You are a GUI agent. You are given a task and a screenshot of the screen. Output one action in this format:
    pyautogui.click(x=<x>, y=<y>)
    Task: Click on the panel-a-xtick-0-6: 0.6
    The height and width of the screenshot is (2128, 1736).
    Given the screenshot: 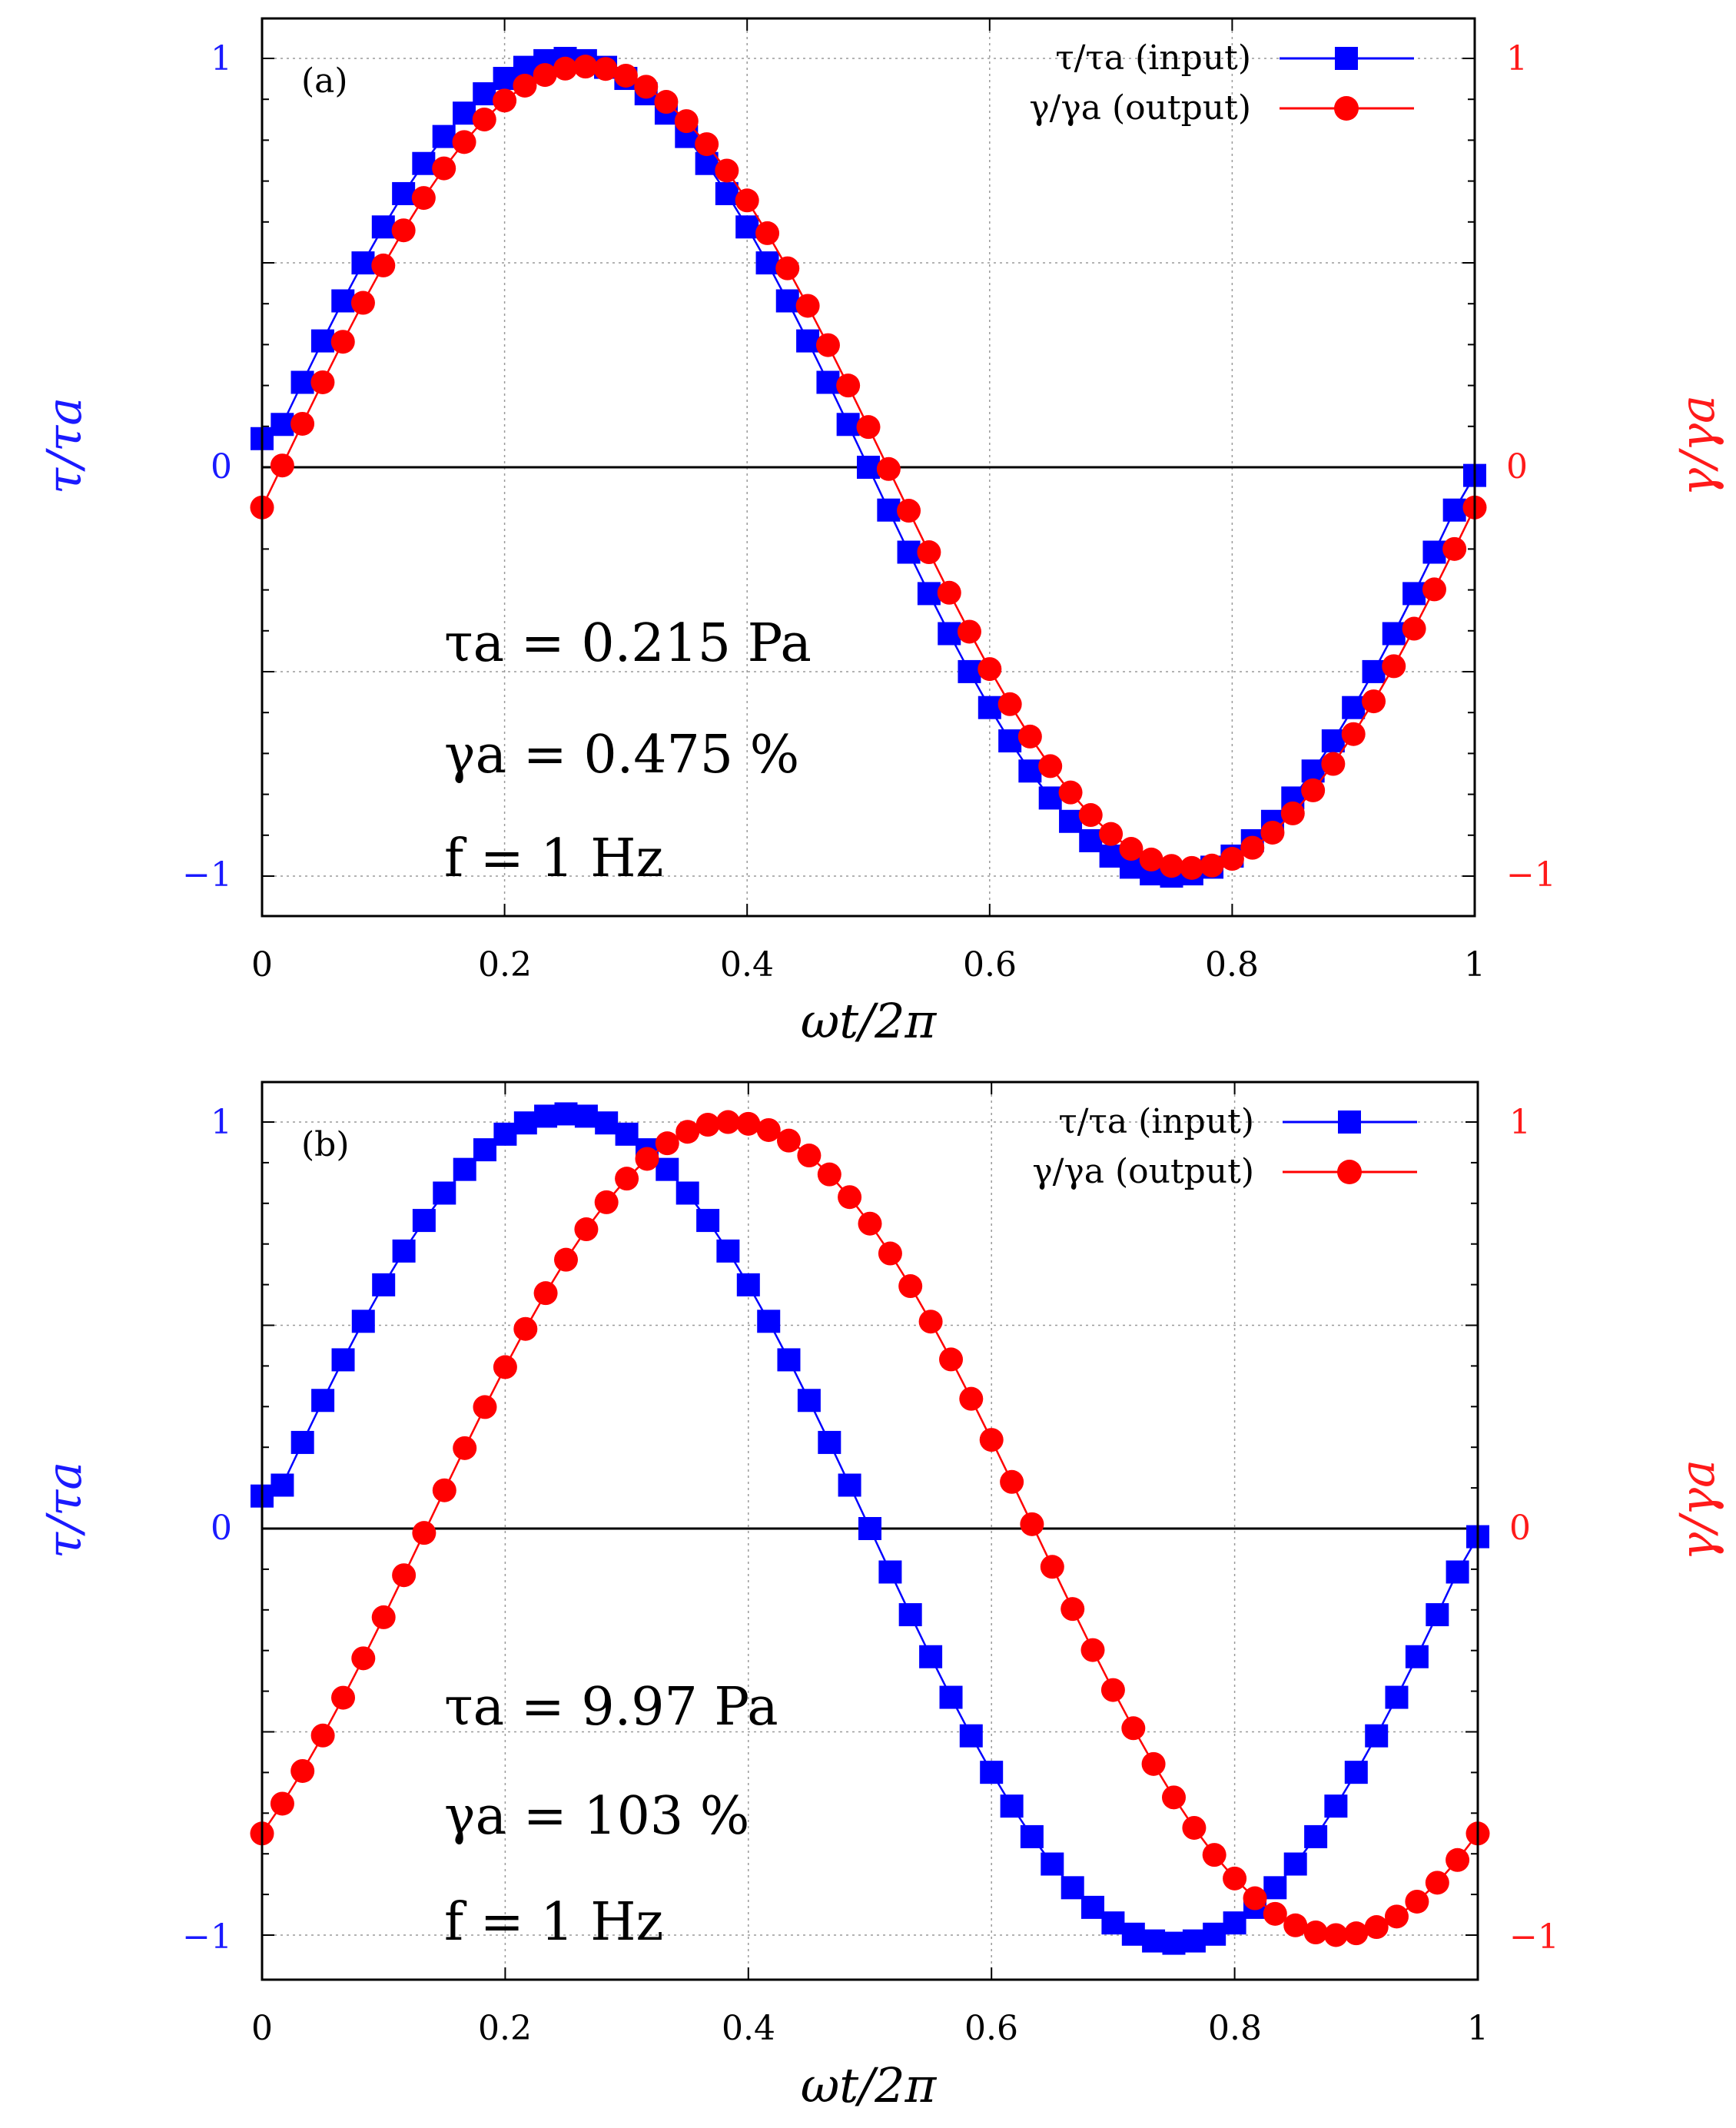 What is the action you would take?
    pyautogui.click(x=990, y=964)
    